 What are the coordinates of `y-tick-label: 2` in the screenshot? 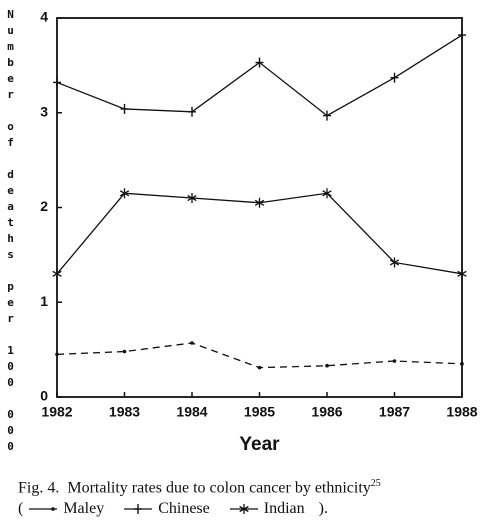 It's located at (44, 206).